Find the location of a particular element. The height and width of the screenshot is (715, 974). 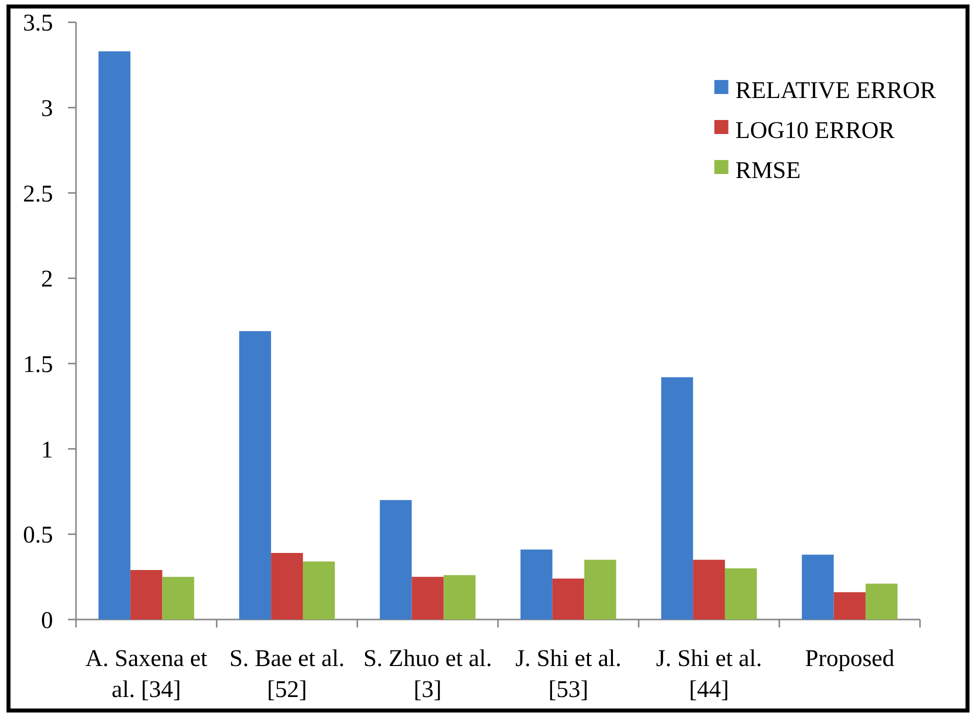

x-tick-label: S. Zhuo et al. [3] is located at coordinates (427, 674).